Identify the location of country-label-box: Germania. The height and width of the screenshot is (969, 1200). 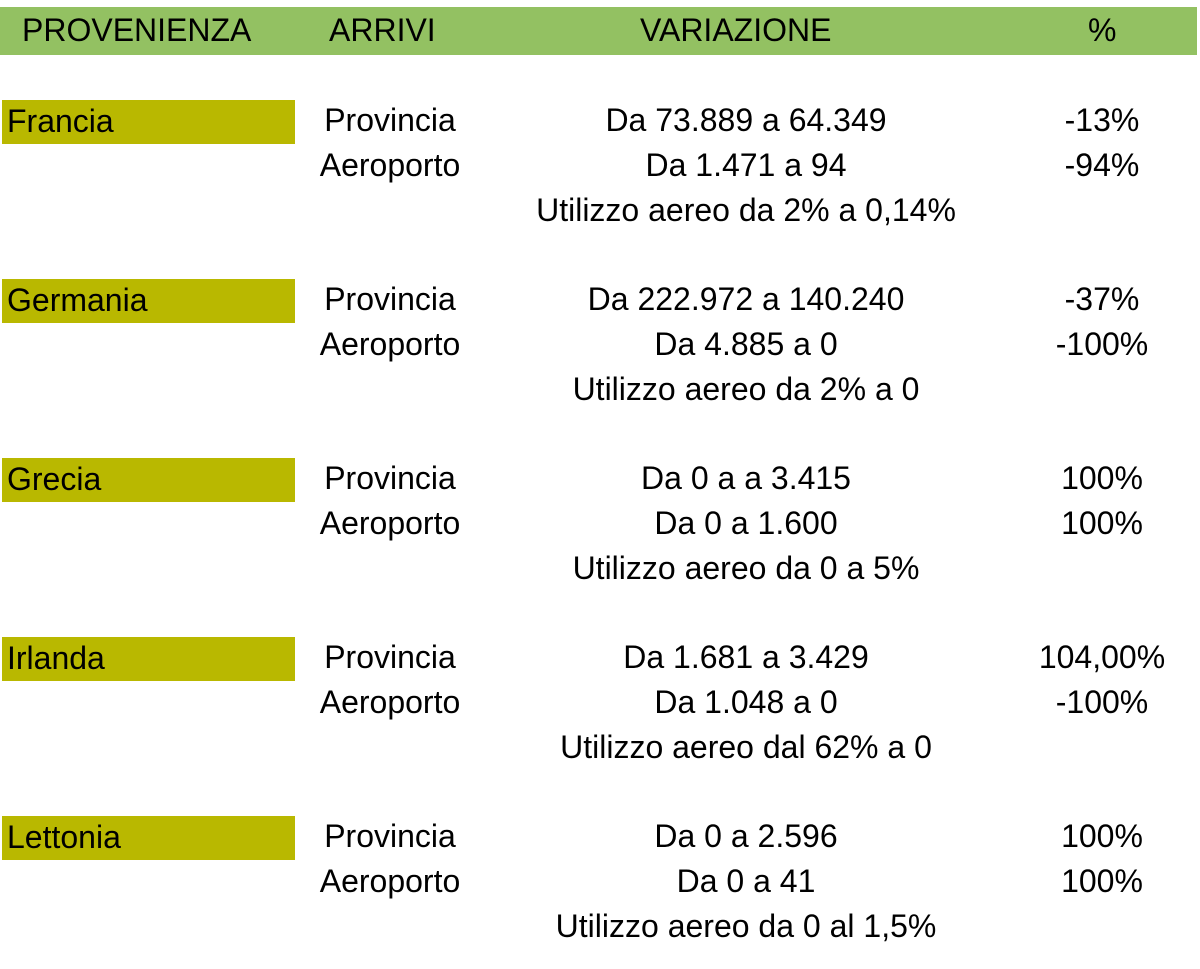
(148, 301).